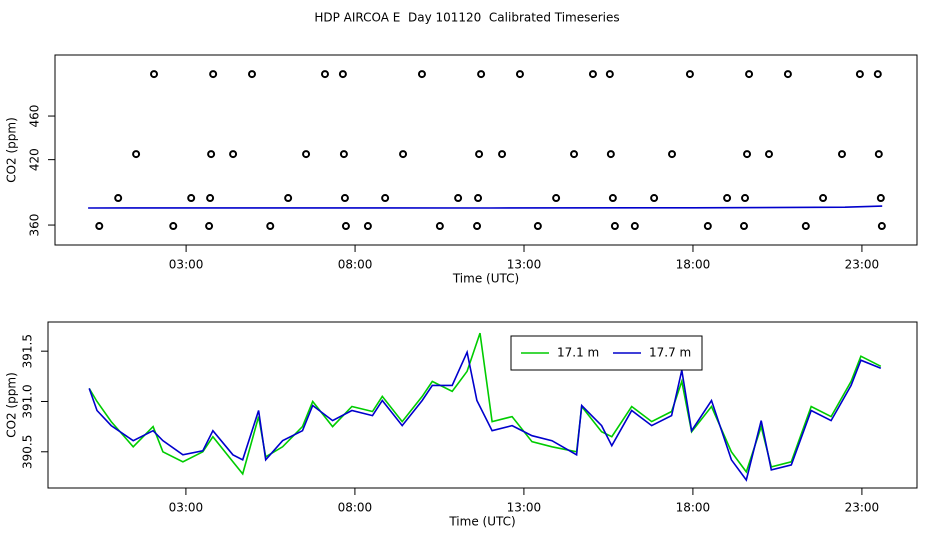  What do you see at coordinates (35, 225) in the screenshot?
I see `y-tick-label: 360` at bounding box center [35, 225].